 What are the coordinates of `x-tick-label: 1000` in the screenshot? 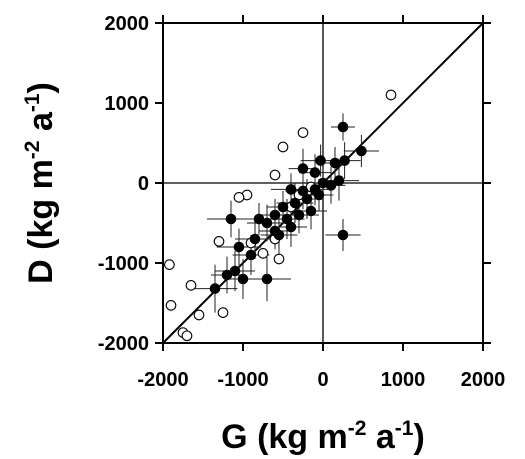 It's located at (403, 380).